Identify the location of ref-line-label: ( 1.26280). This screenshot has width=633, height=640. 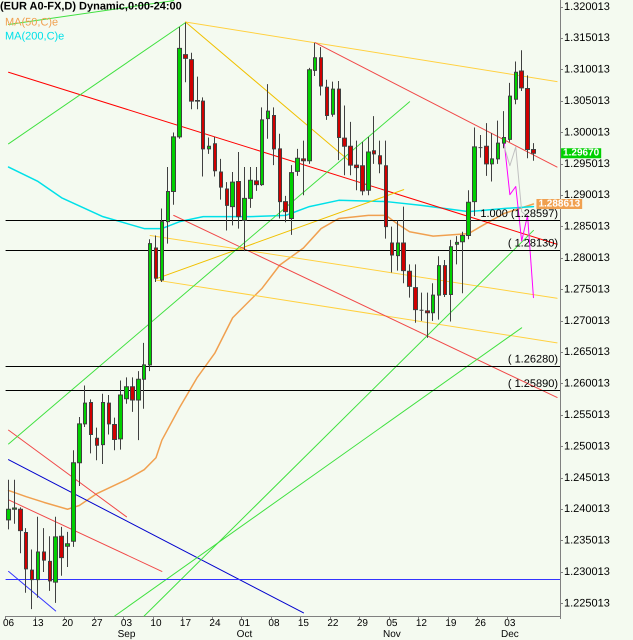
(533, 360).